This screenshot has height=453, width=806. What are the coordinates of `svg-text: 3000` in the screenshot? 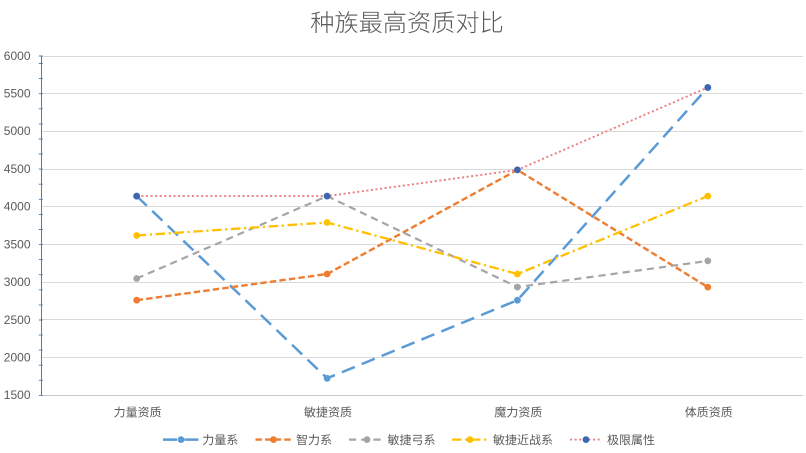 It's located at (17, 282).